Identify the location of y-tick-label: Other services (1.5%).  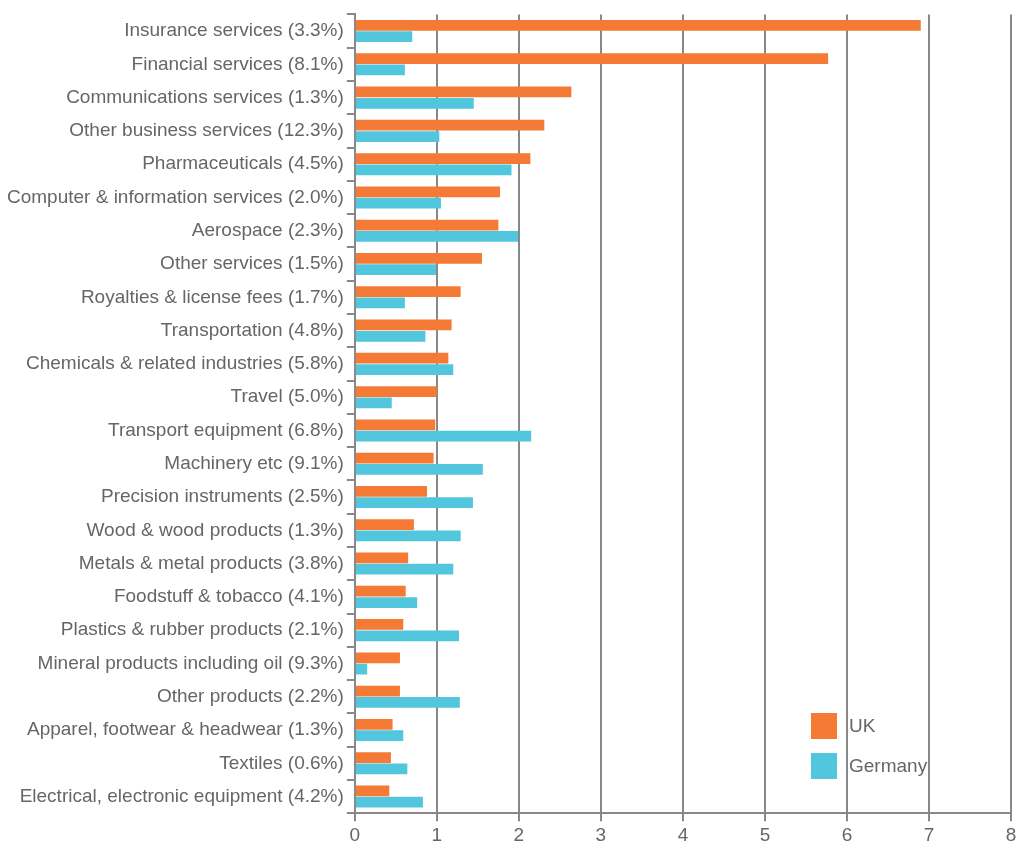
(252, 263).